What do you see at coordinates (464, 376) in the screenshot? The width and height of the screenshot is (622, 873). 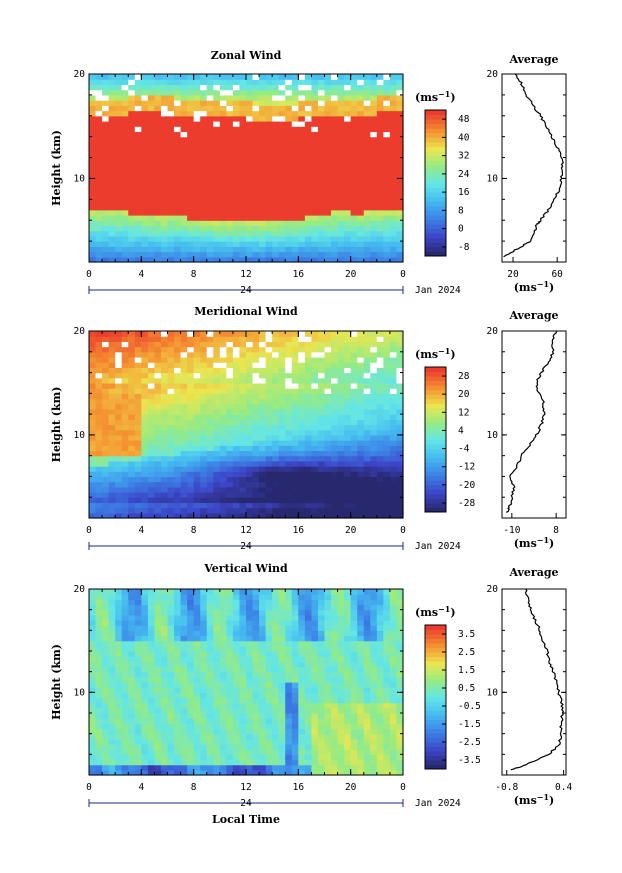 I see `colorbar-tick-label: 28` at bounding box center [464, 376].